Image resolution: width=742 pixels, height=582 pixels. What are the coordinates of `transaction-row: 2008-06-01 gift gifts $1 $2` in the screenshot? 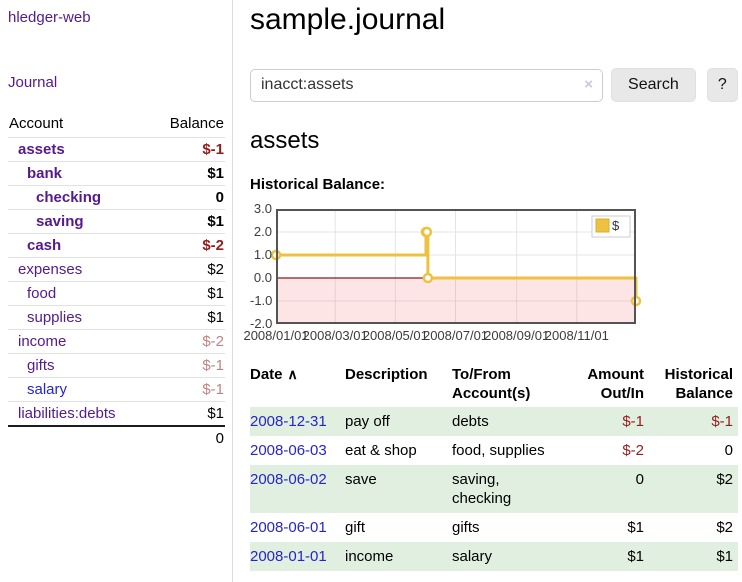 It's located at (494, 527).